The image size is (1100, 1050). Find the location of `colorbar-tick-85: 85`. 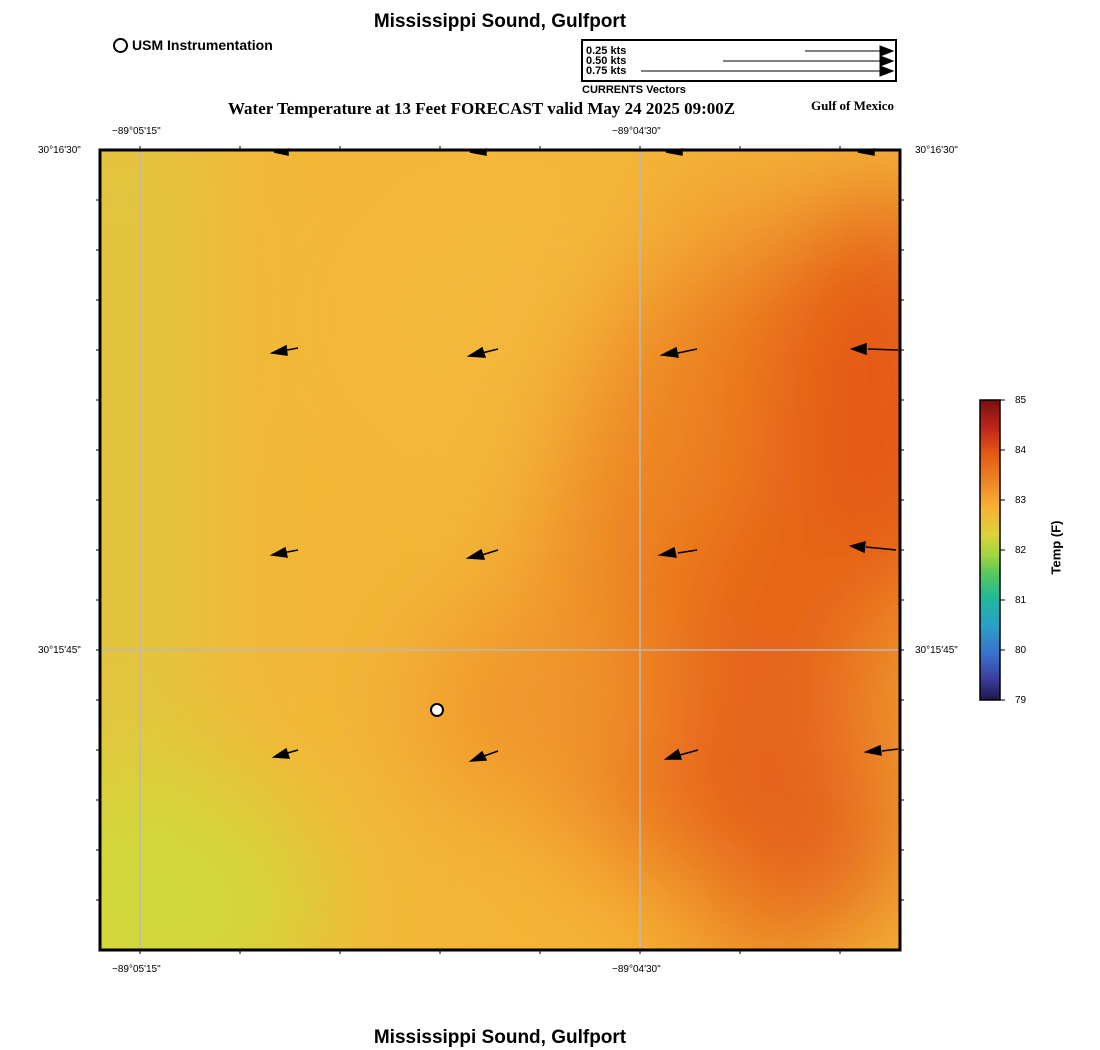

colorbar-tick-85: 85 is located at coordinates (1021, 400).